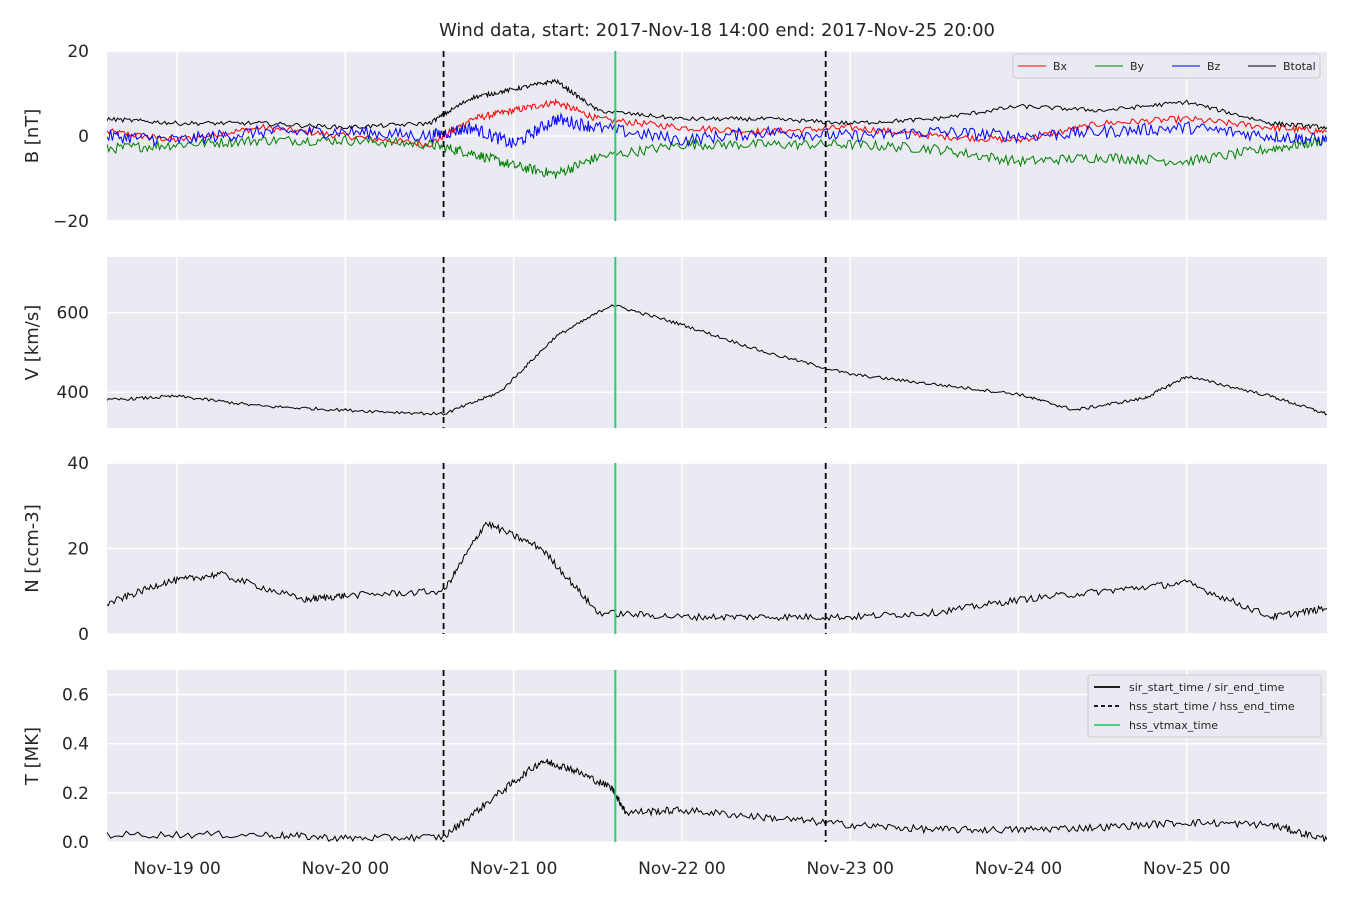 This screenshot has height=900, width=1350. I want to click on legend-label: sir_start_time / sir_end_time, so click(1207, 687).